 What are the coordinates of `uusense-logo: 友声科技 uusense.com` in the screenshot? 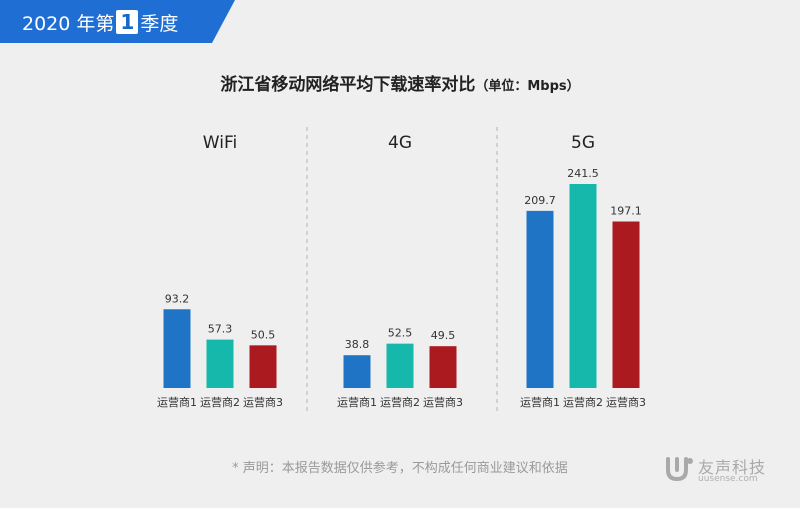 It's located at (724, 470).